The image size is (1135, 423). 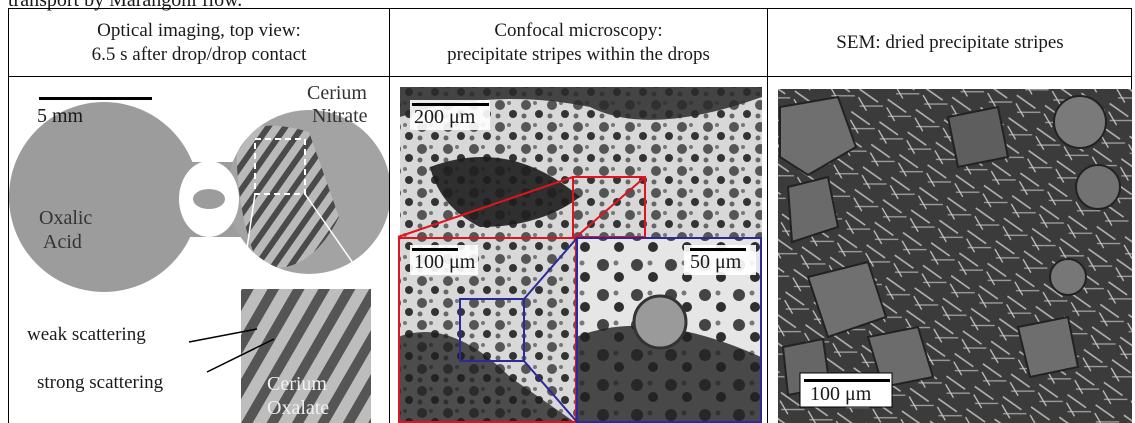 What do you see at coordinates (60, 116) in the screenshot?
I see `optical-scale-label: 5 mm` at bounding box center [60, 116].